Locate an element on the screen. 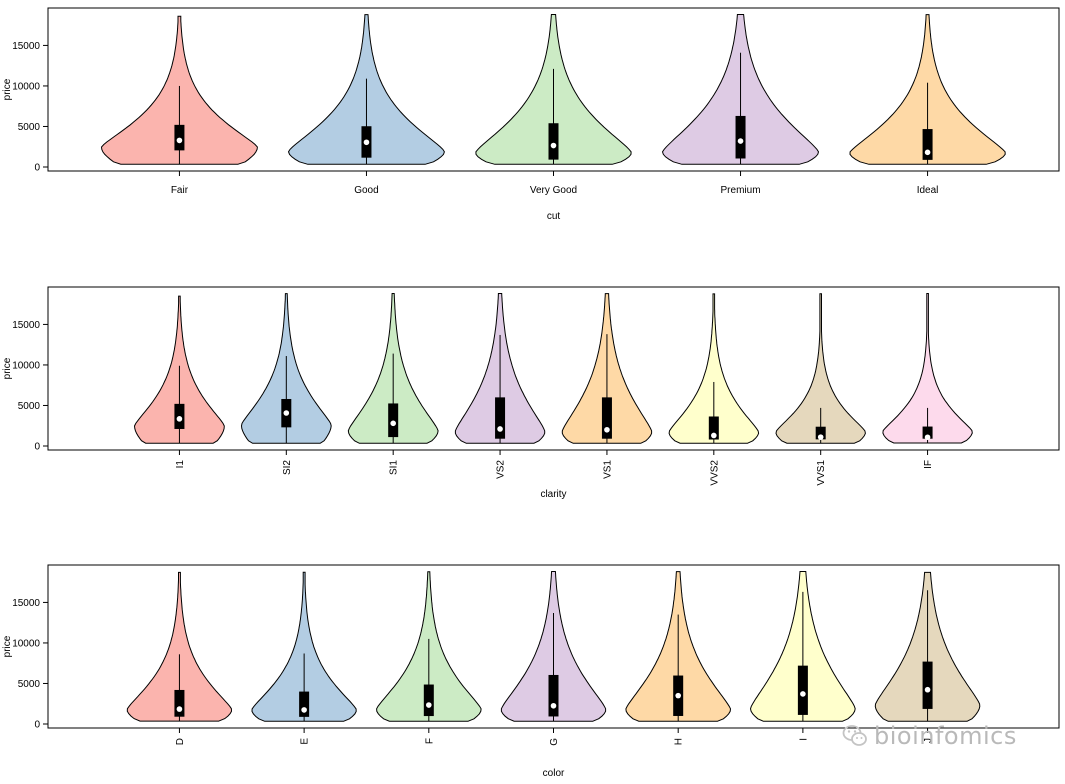  x-tick-label: F is located at coordinates (429, 741).